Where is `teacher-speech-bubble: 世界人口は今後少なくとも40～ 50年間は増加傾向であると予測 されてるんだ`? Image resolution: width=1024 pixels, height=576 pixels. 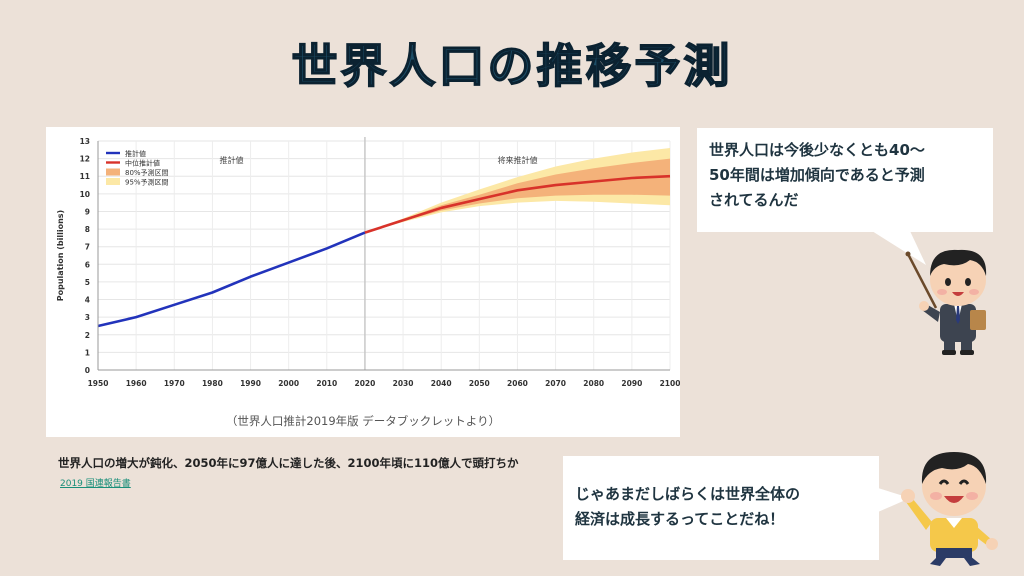
teacher-speech-bubble: 世界人口は今後少なくとも40～ 50年間は増加傾向であると予測 されてるんだ is located at coordinates (845, 180).